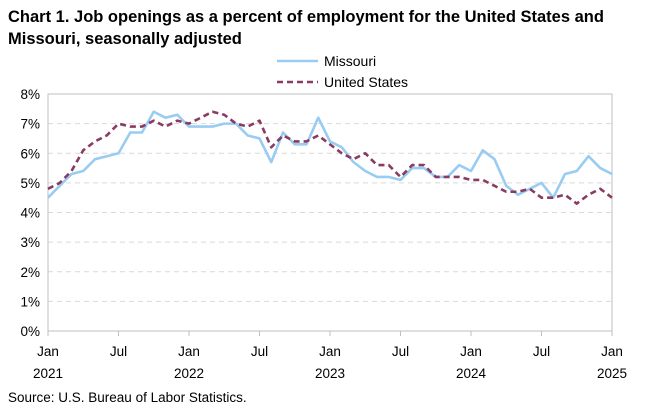  I want to click on y-tick-label: 7%, so click(30, 124).